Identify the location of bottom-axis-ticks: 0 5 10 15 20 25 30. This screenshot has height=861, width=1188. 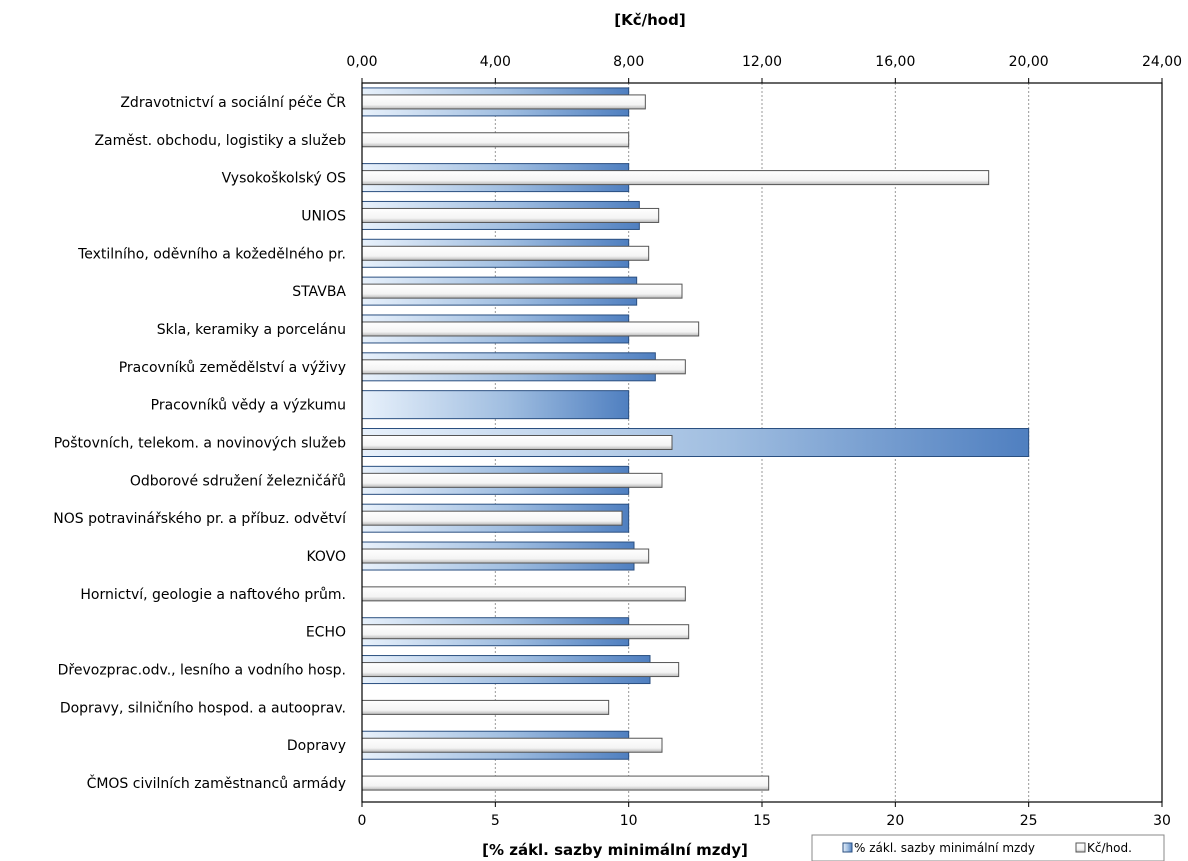
(764, 815).